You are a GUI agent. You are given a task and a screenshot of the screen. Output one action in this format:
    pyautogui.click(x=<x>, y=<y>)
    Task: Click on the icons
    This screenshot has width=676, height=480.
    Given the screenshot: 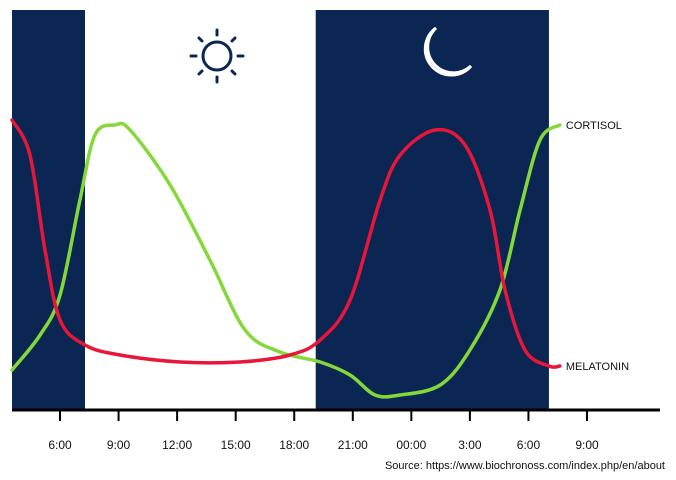 What is the action you would take?
    pyautogui.click(x=331, y=55)
    